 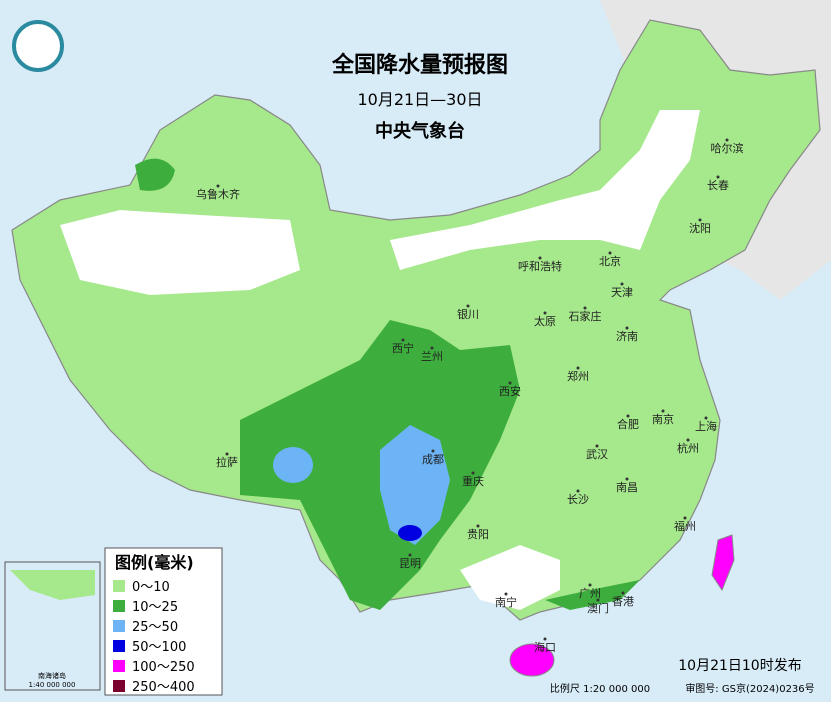 I want to click on city-label: 南昌, so click(x=627, y=487).